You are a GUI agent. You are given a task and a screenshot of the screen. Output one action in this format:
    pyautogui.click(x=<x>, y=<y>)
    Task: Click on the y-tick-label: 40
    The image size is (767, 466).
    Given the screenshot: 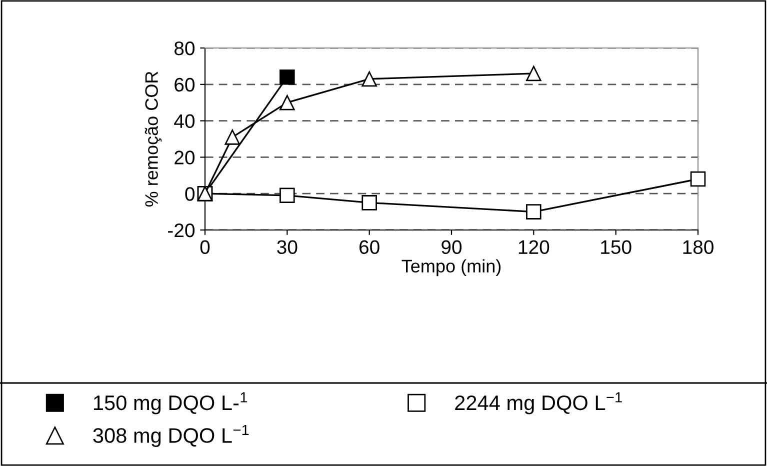 What is the action you would take?
    pyautogui.click(x=184, y=121)
    